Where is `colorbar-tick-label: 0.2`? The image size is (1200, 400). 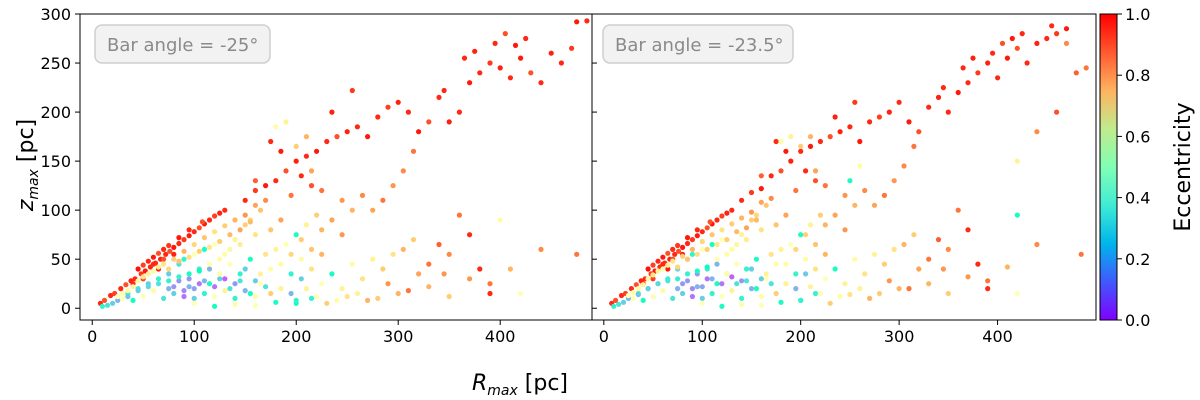
colorbar-tick-label: 0.2 is located at coordinates (1137, 259).